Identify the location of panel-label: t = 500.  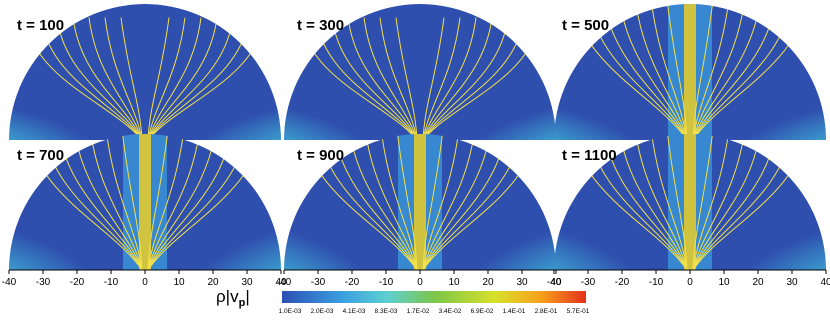
(585, 25).